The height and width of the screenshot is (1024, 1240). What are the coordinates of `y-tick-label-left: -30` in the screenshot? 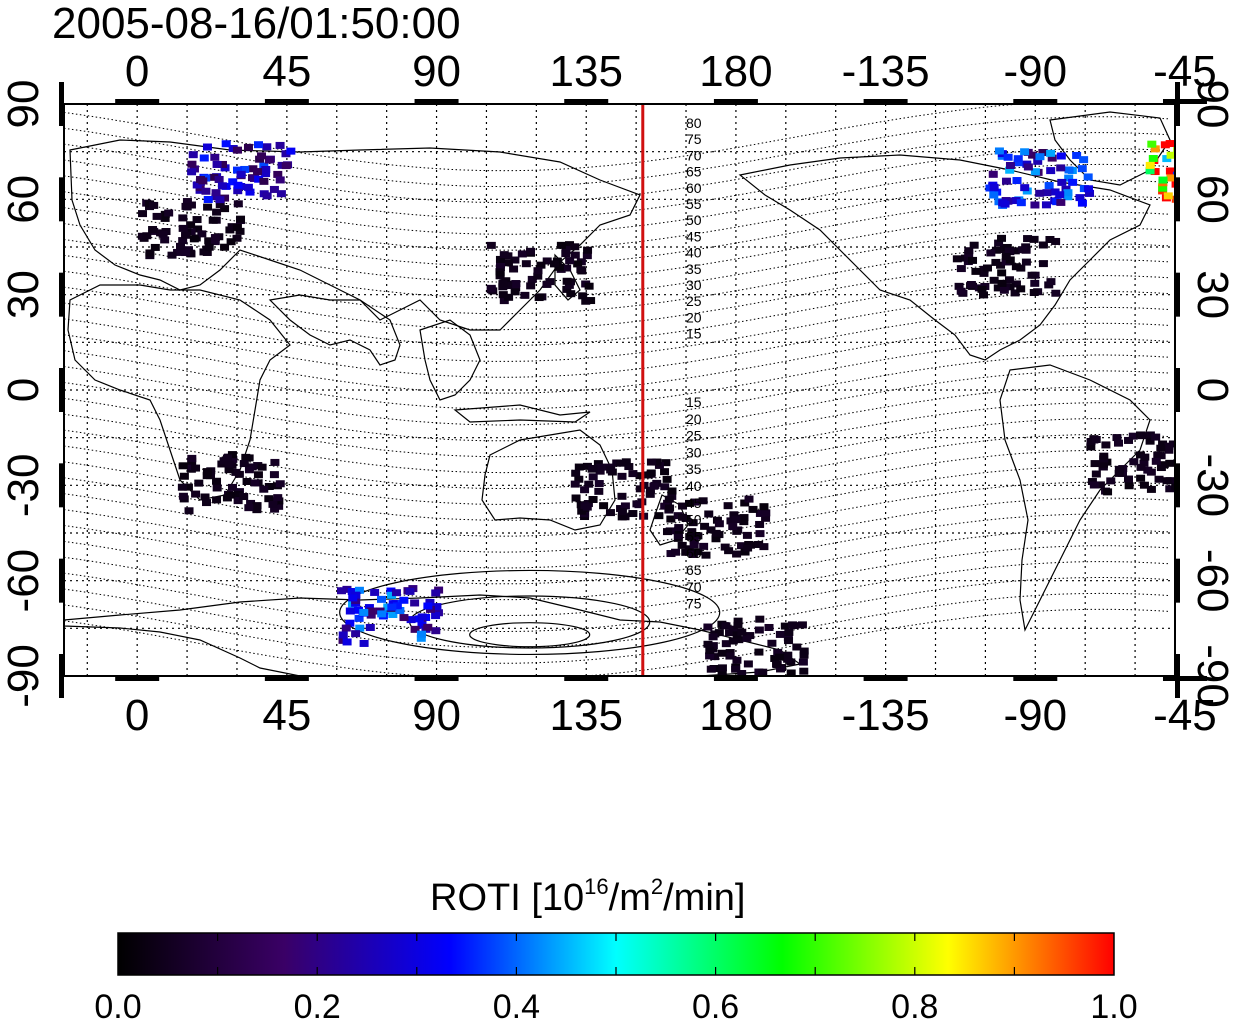 It's located at (24, 486).